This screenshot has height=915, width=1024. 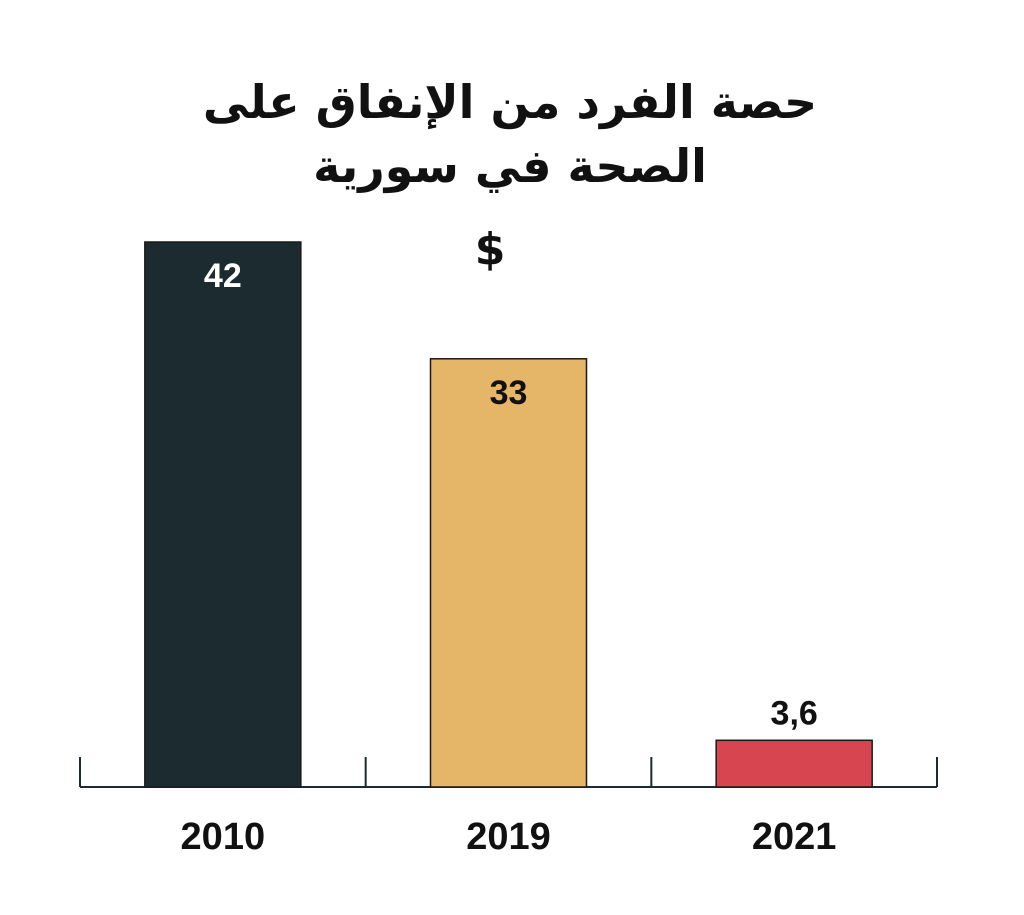 What do you see at coordinates (509, 393) in the screenshot?
I see `data-label-2019: 33` at bounding box center [509, 393].